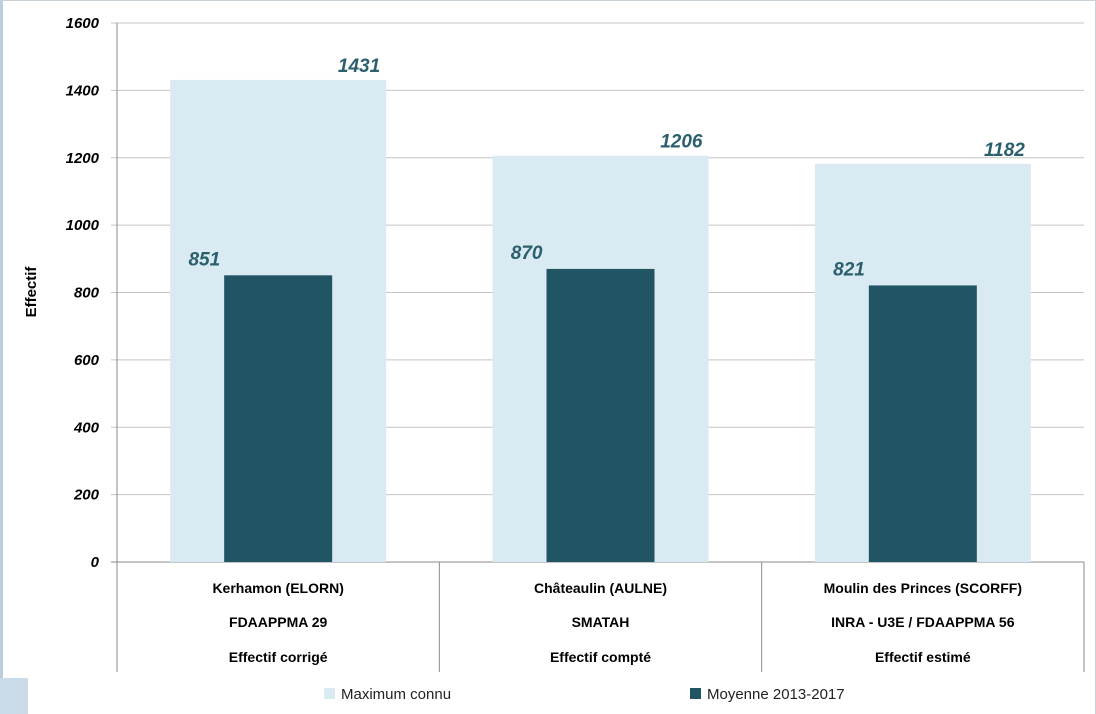 The width and height of the screenshot is (1096, 714). Describe the element at coordinates (83, 158) in the screenshot. I see `y-tick-label: 1200` at that location.